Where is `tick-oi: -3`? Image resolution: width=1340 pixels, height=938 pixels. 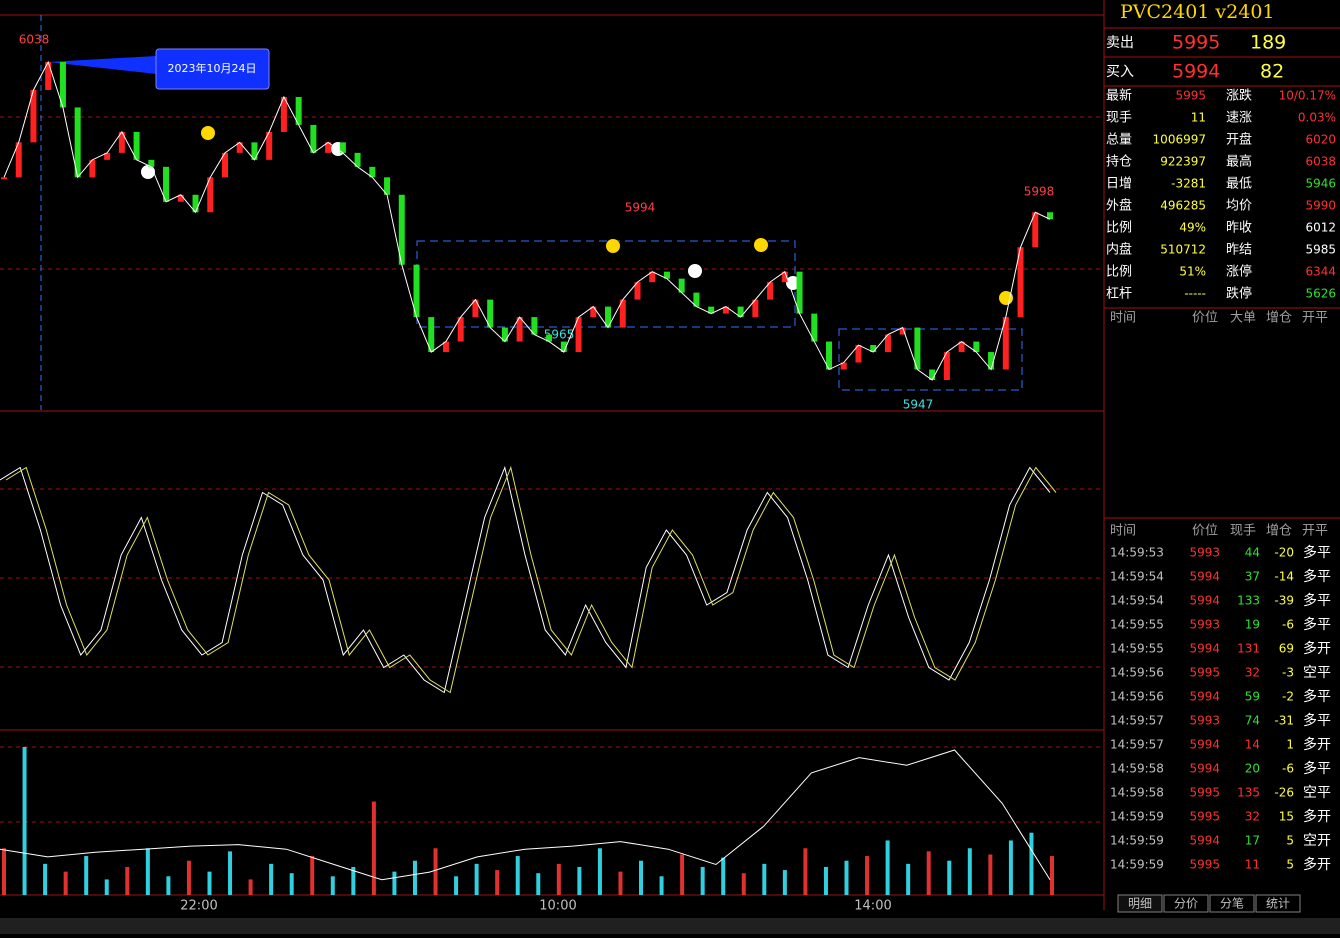
tick-oi: -3 is located at coordinates (1288, 673).